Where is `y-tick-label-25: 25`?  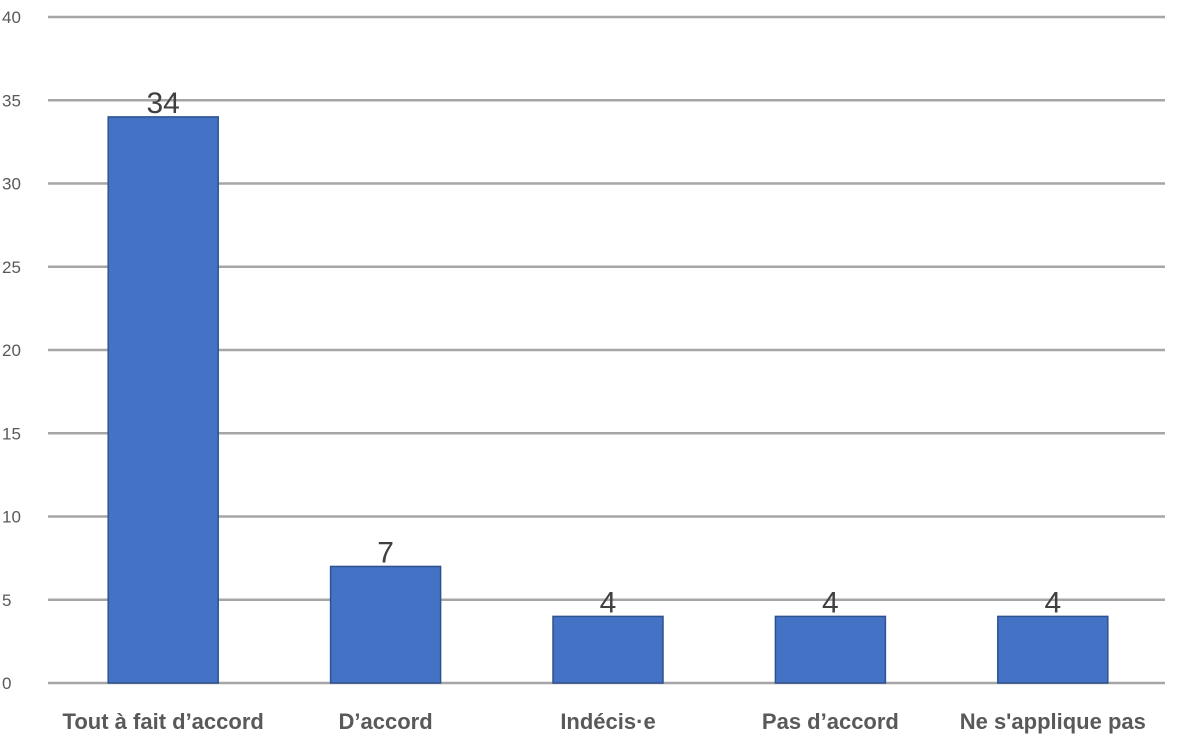 y-tick-label-25: 25 is located at coordinates (11, 267).